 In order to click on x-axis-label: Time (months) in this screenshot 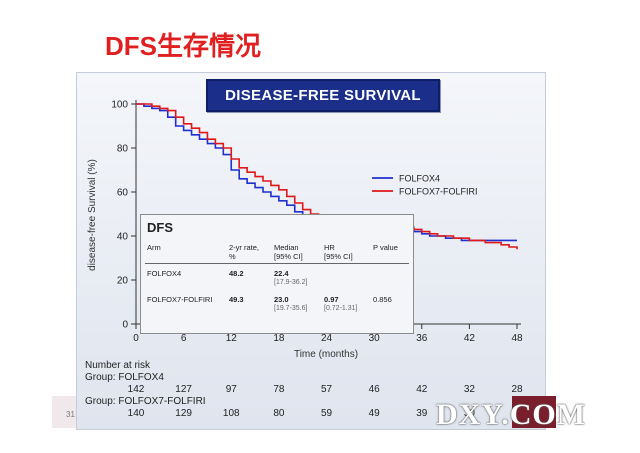, I will do `click(326, 354)`.